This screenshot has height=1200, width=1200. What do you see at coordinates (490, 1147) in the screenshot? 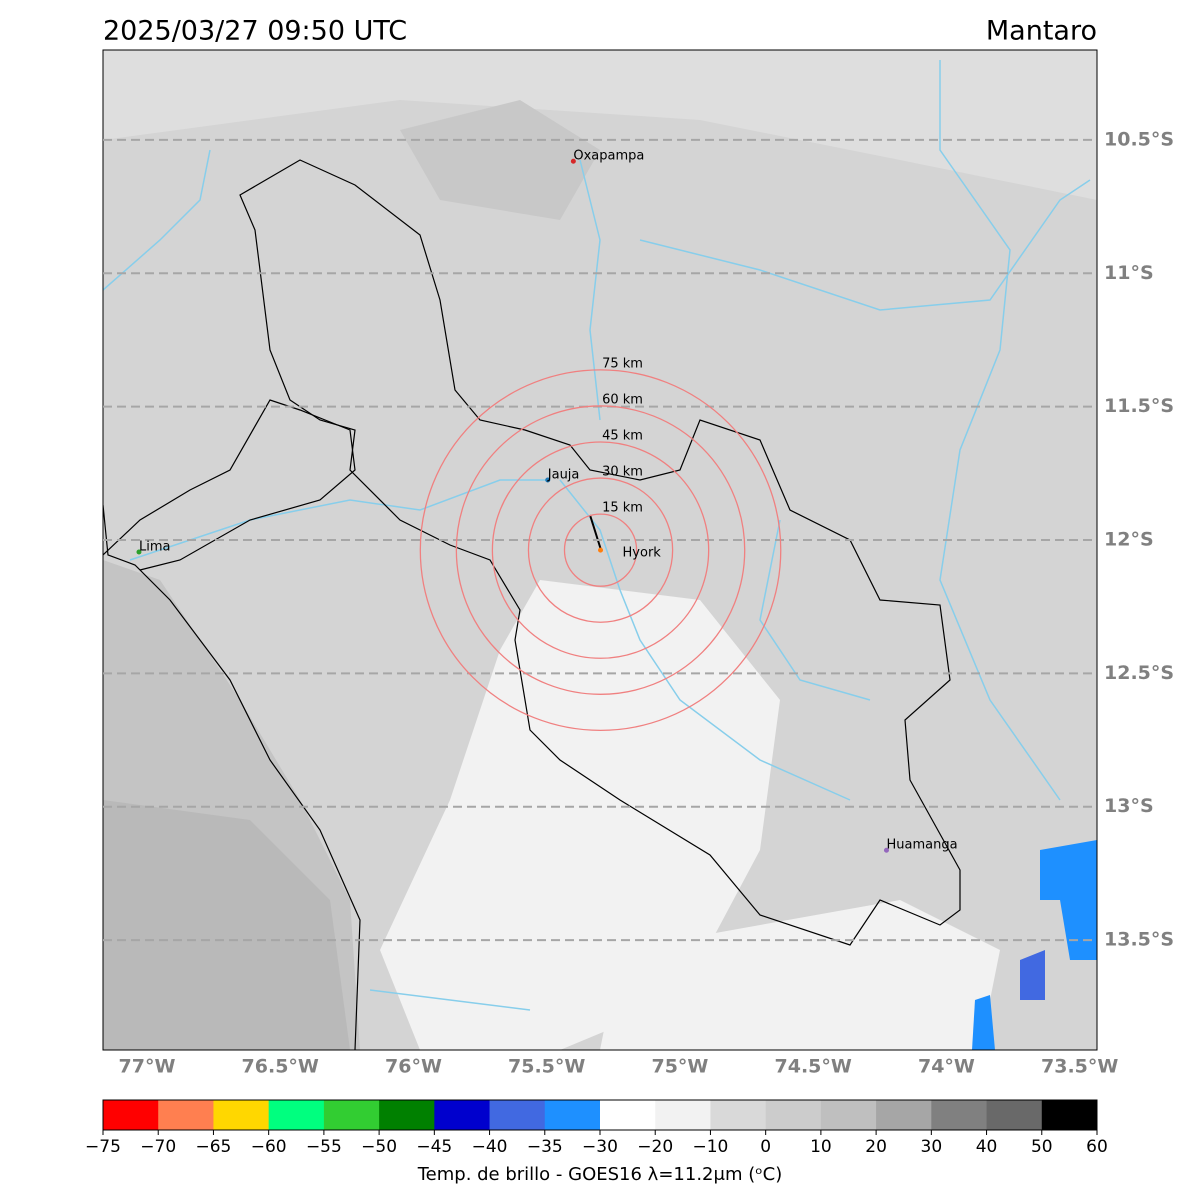
I see `colorbar-tick-label: −40` at bounding box center [490, 1147].